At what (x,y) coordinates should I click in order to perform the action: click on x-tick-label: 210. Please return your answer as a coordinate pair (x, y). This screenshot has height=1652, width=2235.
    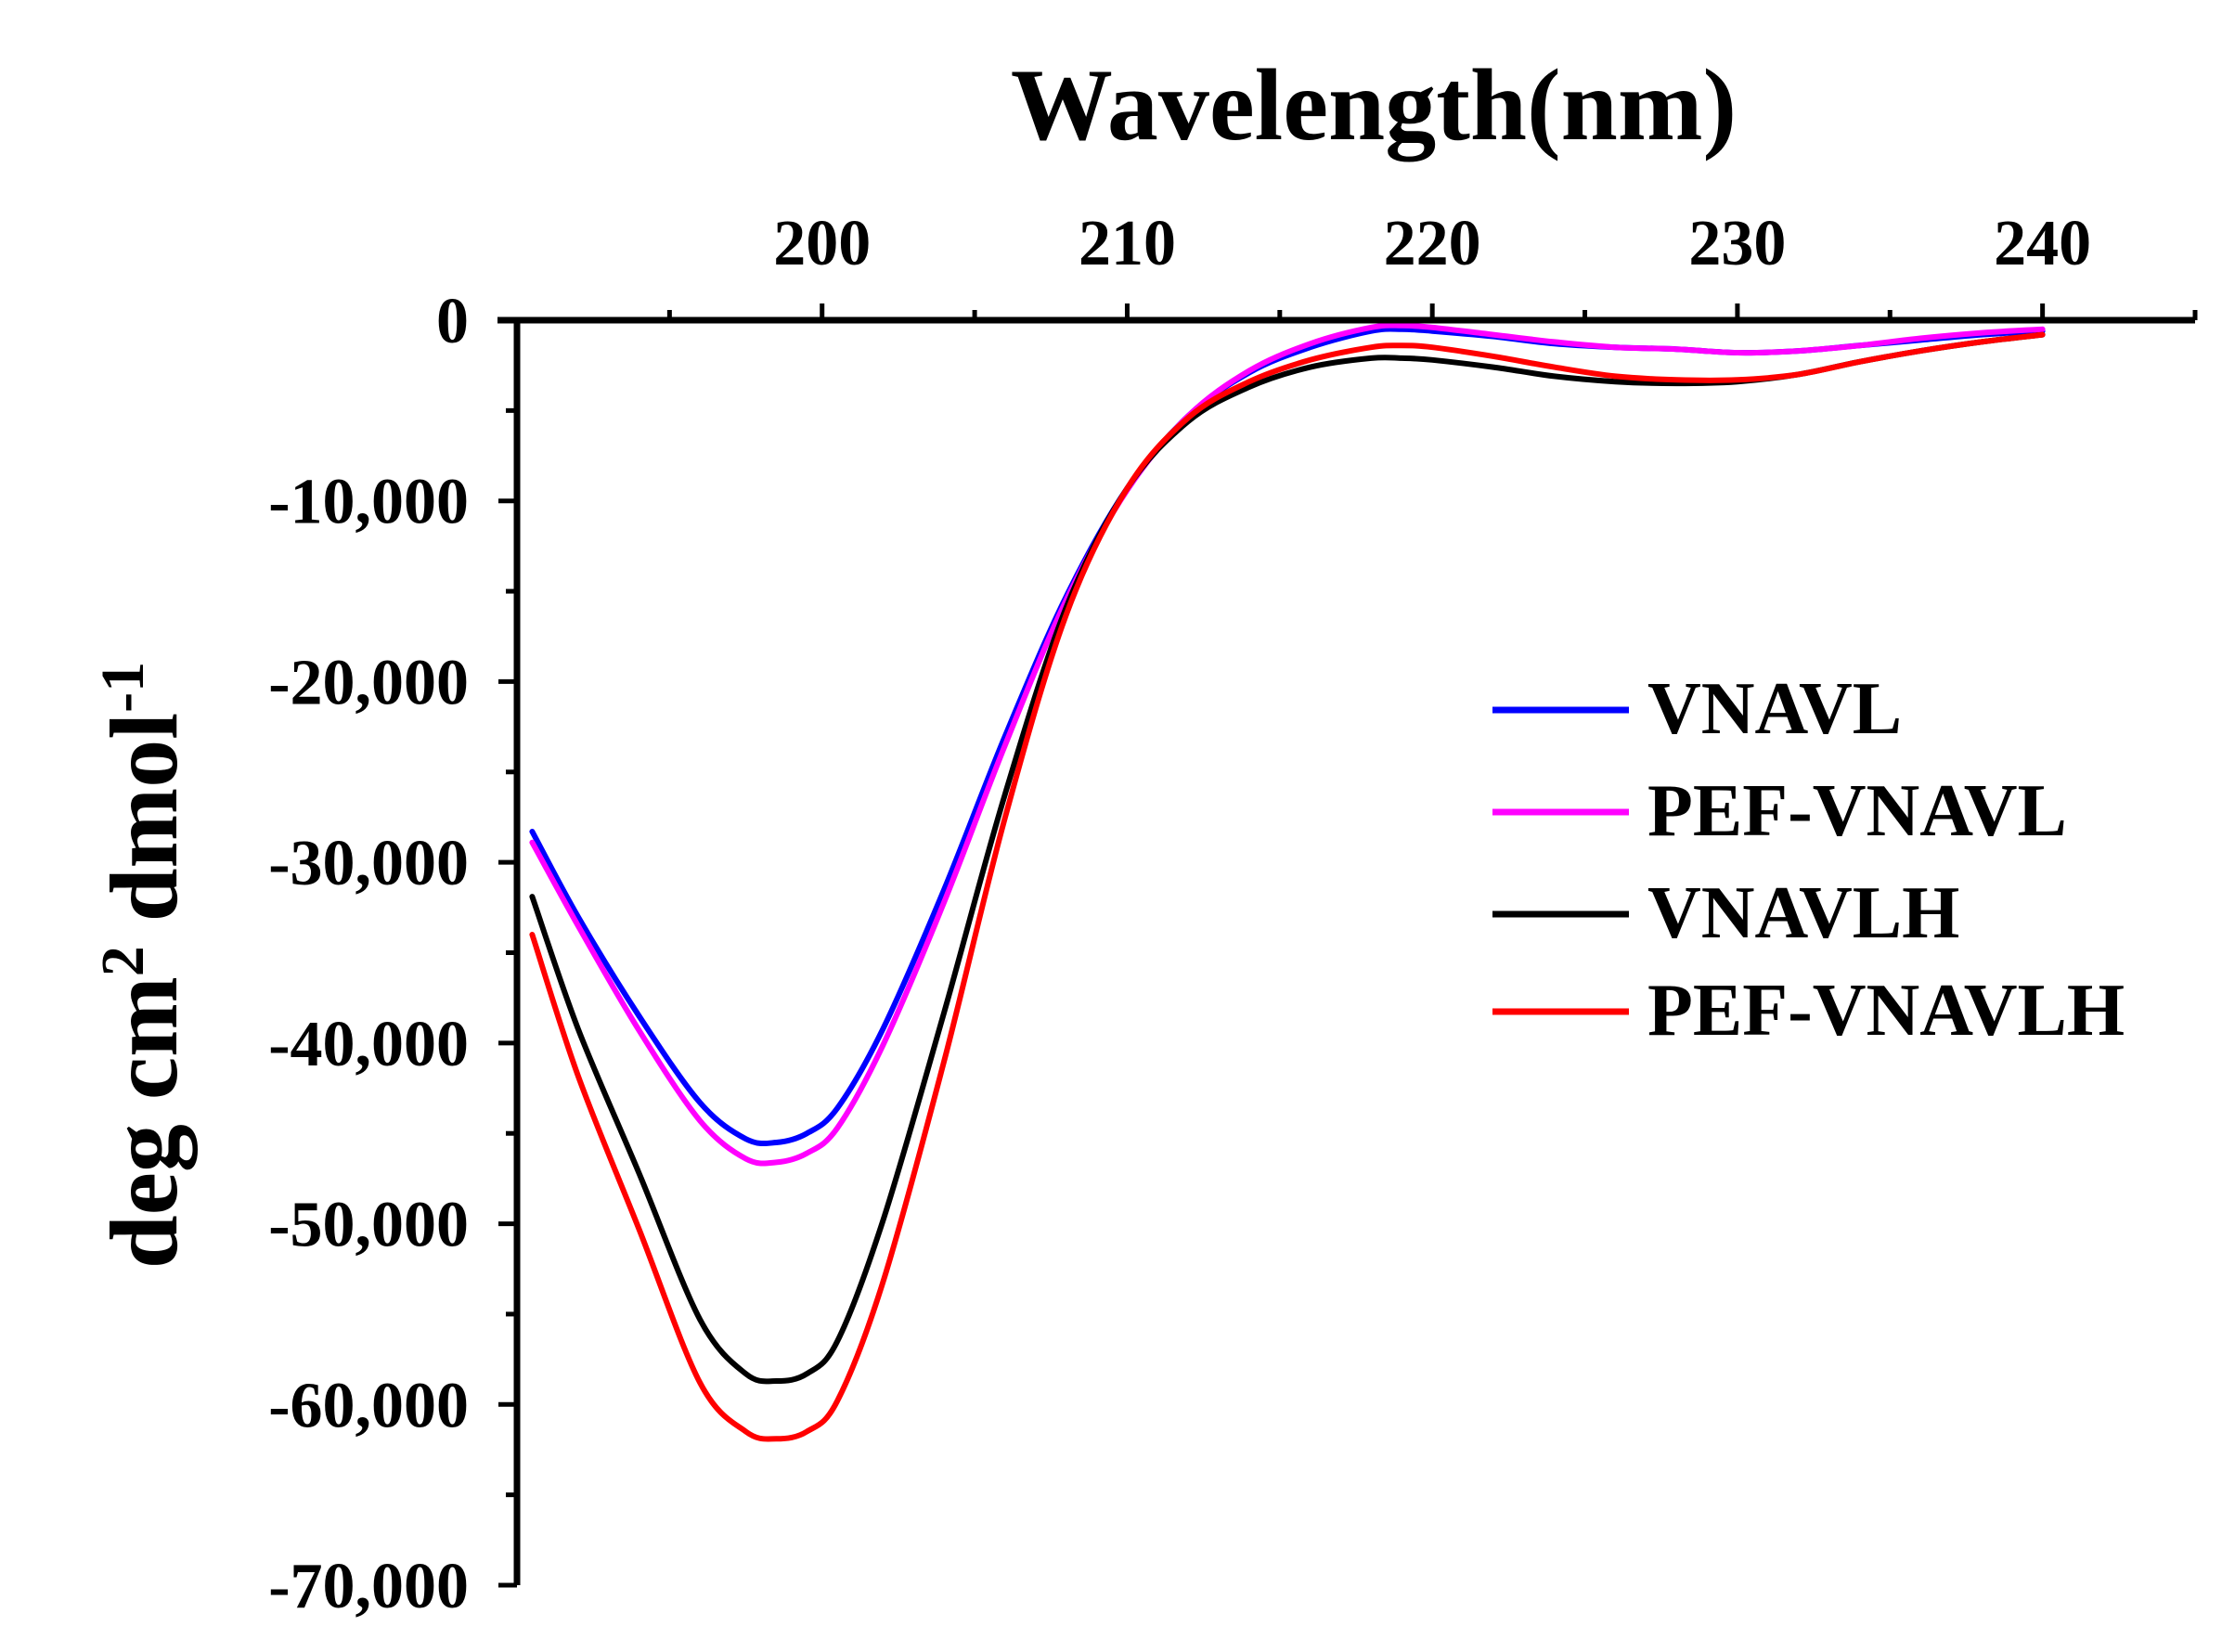
    Looking at the image, I should click on (1128, 243).